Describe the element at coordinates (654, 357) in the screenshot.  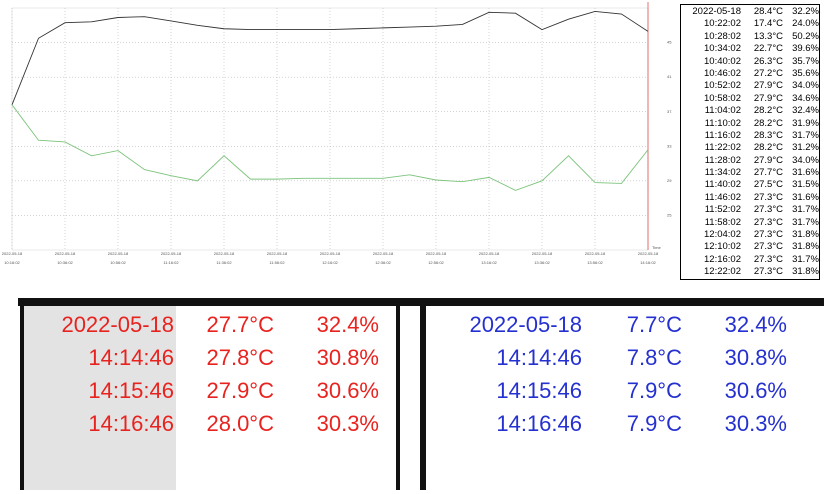
I see `panel-cell: 7.8°C` at that location.